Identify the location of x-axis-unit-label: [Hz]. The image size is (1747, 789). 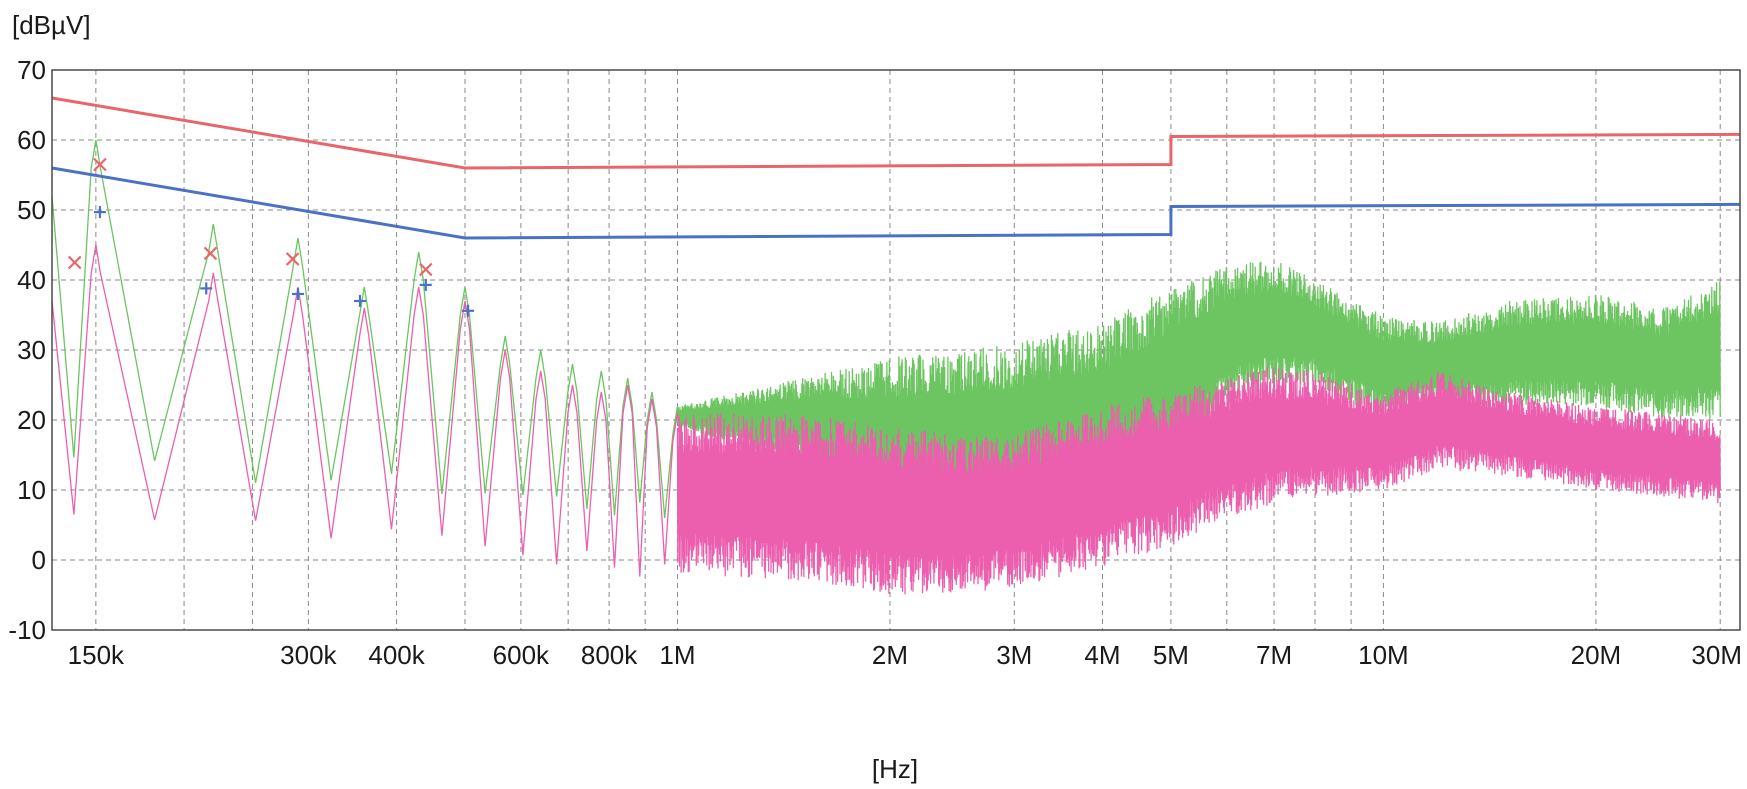
(895, 769).